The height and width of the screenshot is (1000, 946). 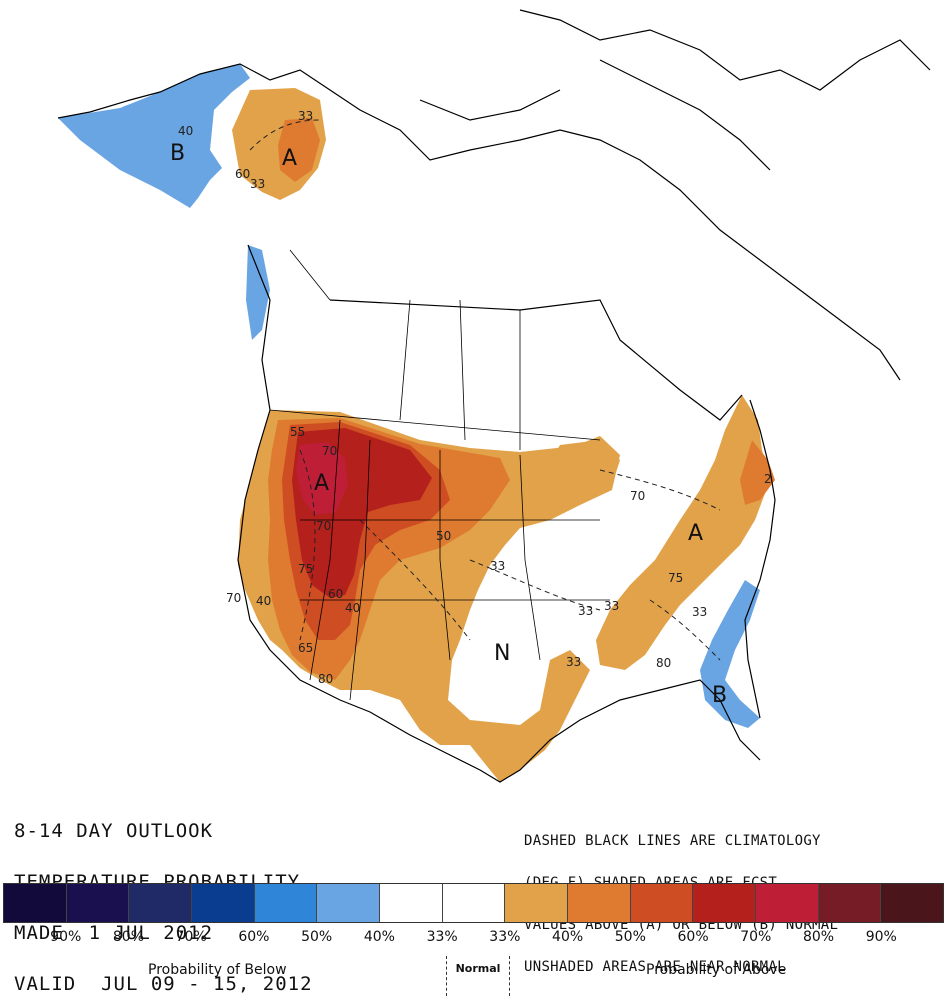 What do you see at coordinates (163, 984) in the screenshot?
I see `outlook-valid-dates: VALID JUL 09 - 15, 2012` at bounding box center [163, 984].